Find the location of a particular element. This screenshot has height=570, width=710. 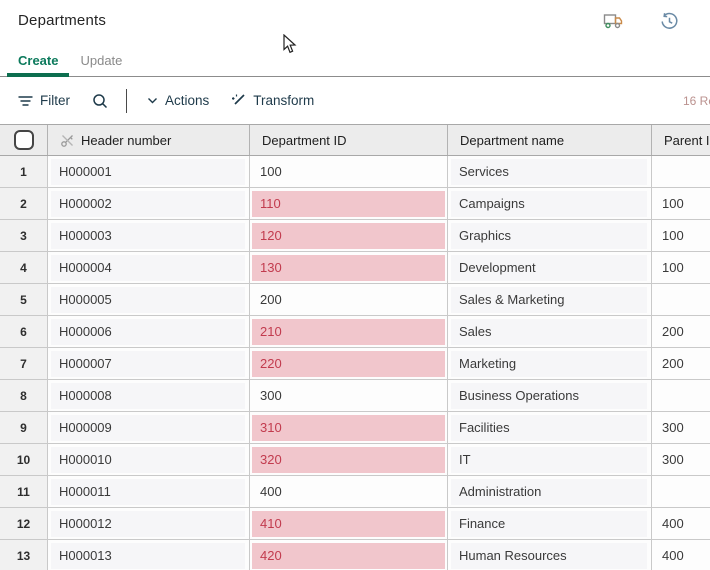

table-row: 9 H000009 310 Facilities 300 is located at coordinates (355, 428).